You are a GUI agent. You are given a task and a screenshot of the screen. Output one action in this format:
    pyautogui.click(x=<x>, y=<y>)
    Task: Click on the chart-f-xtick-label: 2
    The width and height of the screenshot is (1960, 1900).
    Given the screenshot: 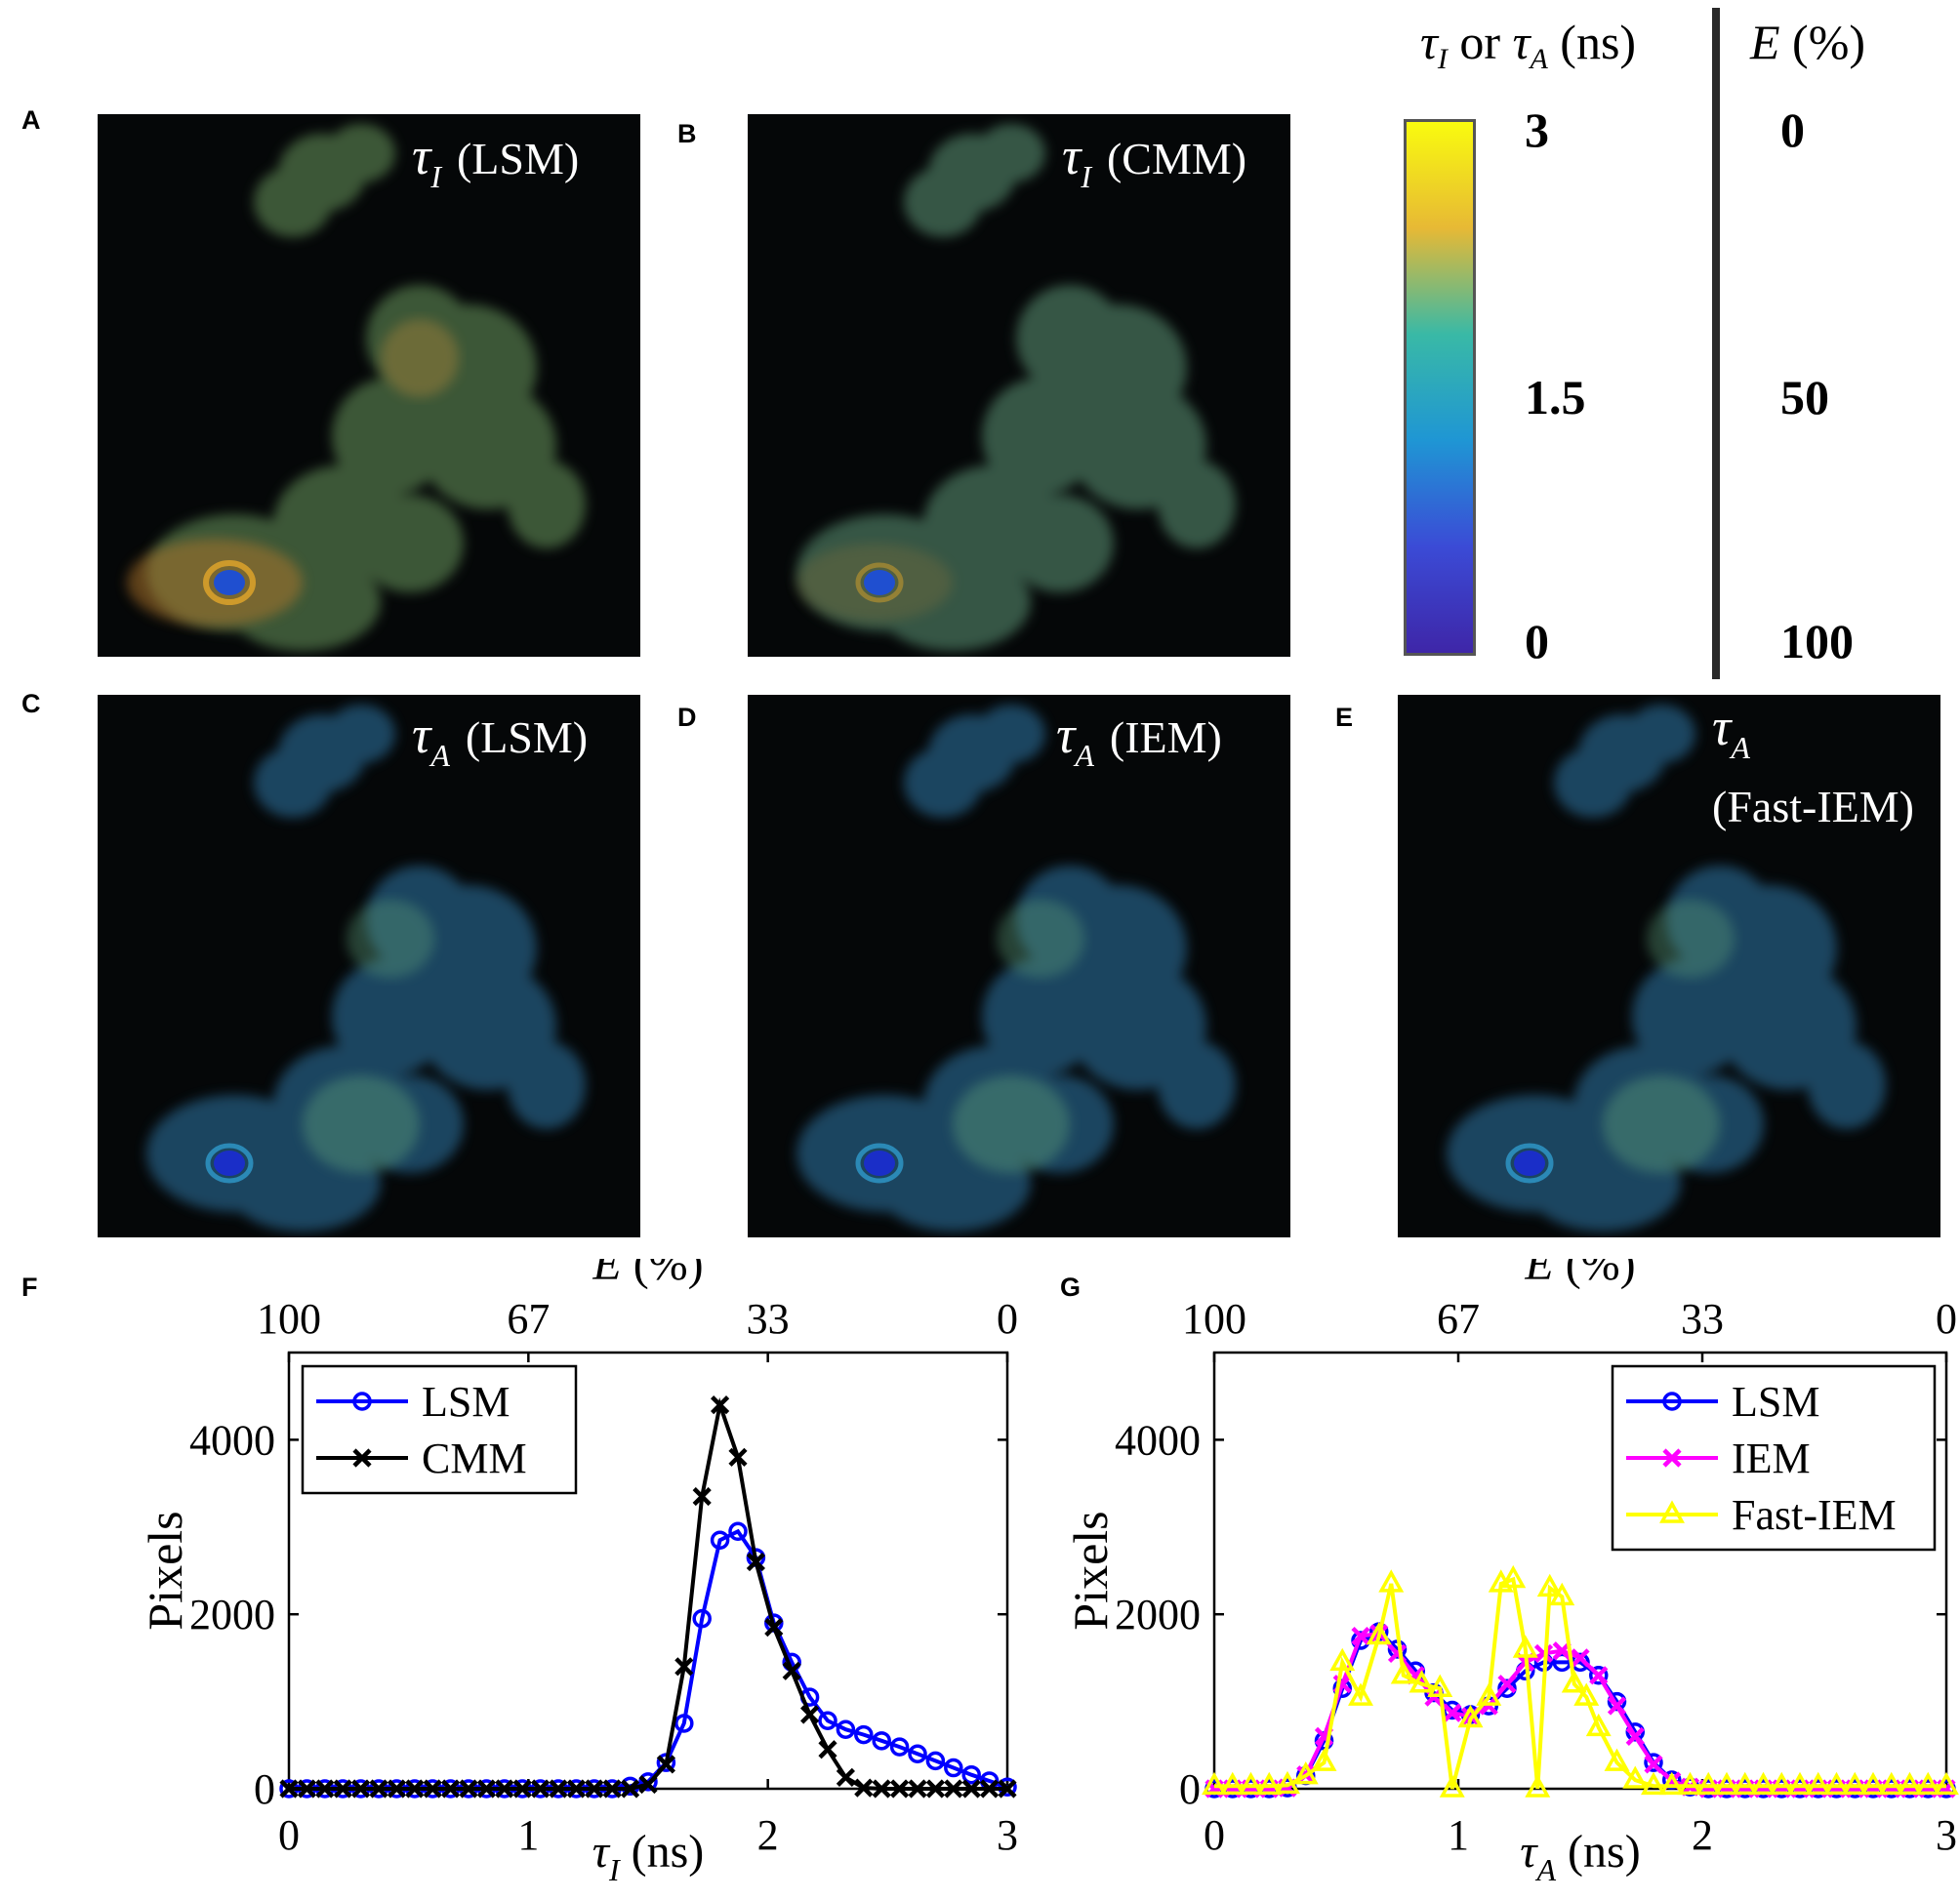 What is the action you would take?
    pyautogui.click(x=768, y=1835)
    